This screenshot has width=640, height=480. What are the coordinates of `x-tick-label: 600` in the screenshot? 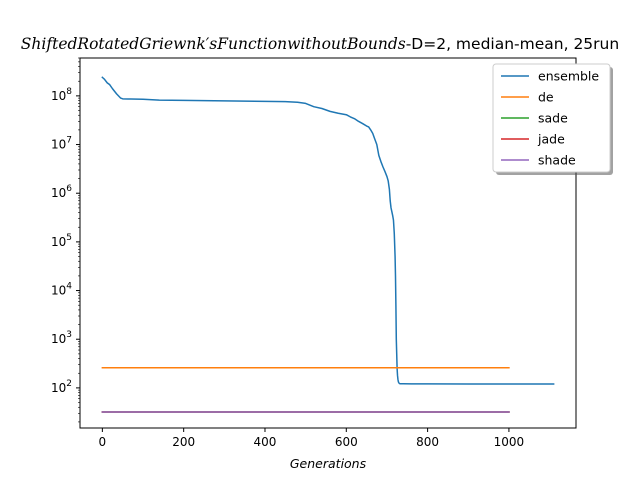 It's located at (346, 442).